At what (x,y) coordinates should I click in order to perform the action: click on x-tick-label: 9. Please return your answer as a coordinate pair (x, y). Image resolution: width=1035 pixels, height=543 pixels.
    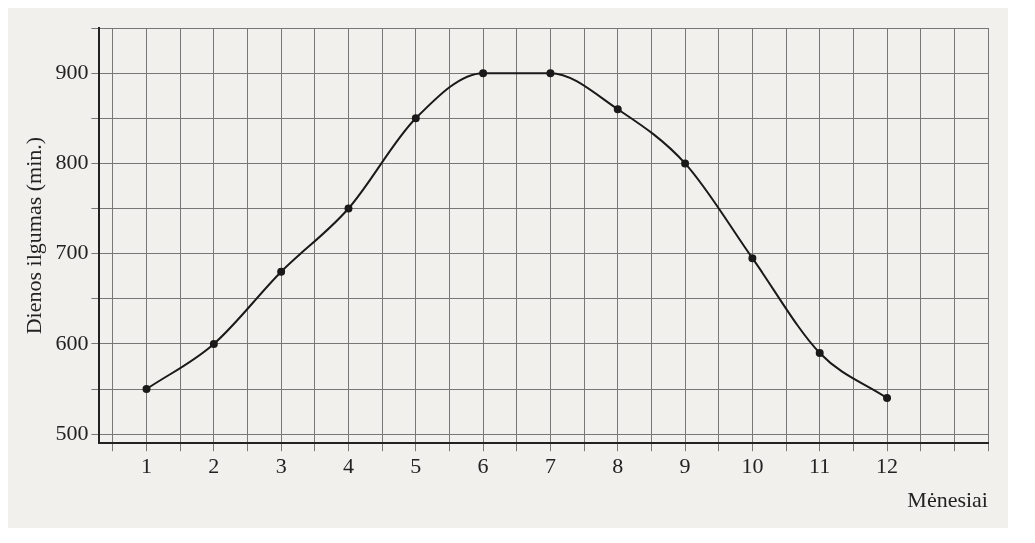
    Looking at the image, I should click on (685, 466).